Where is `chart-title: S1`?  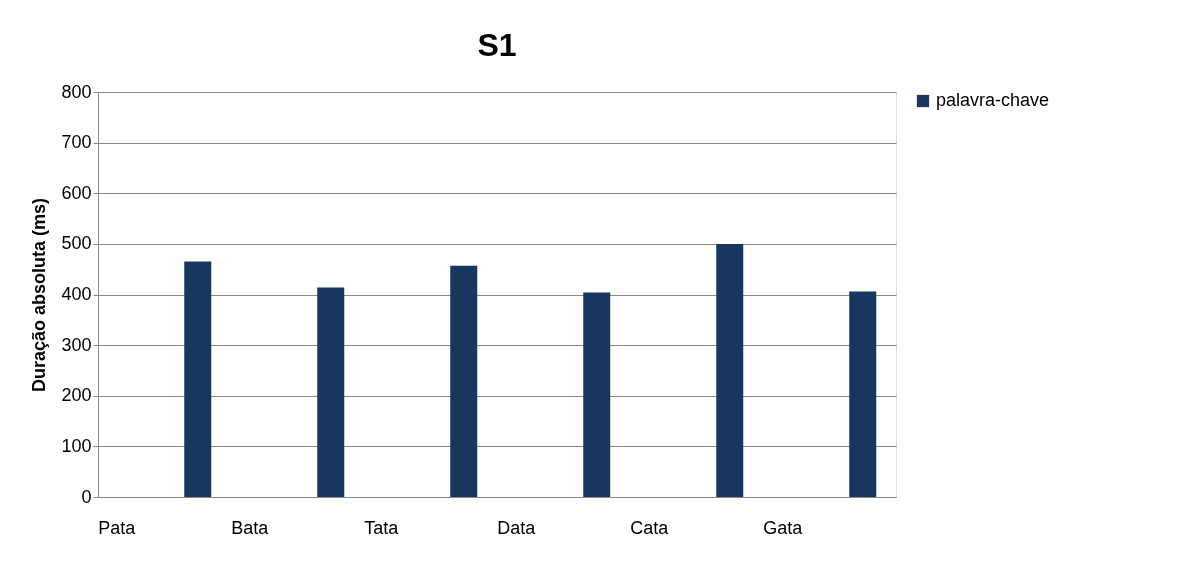 chart-title: S1 is located at coordinates (497, 45).